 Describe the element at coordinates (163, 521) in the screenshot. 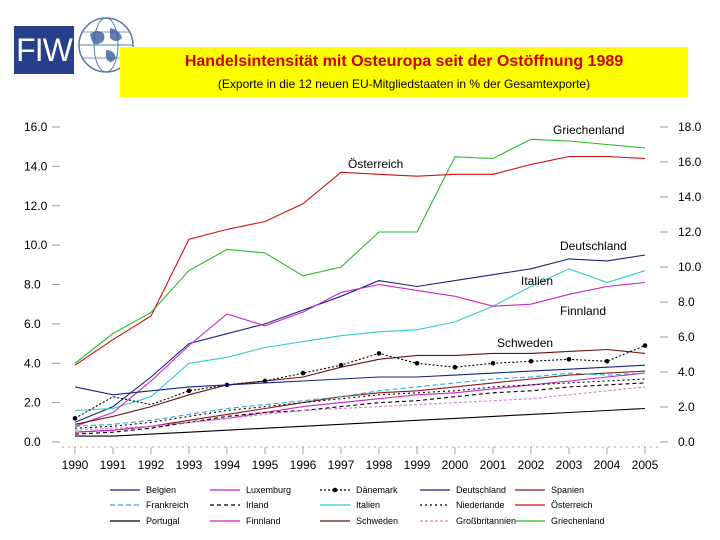

I see `legend-label: Portugal` at that location.